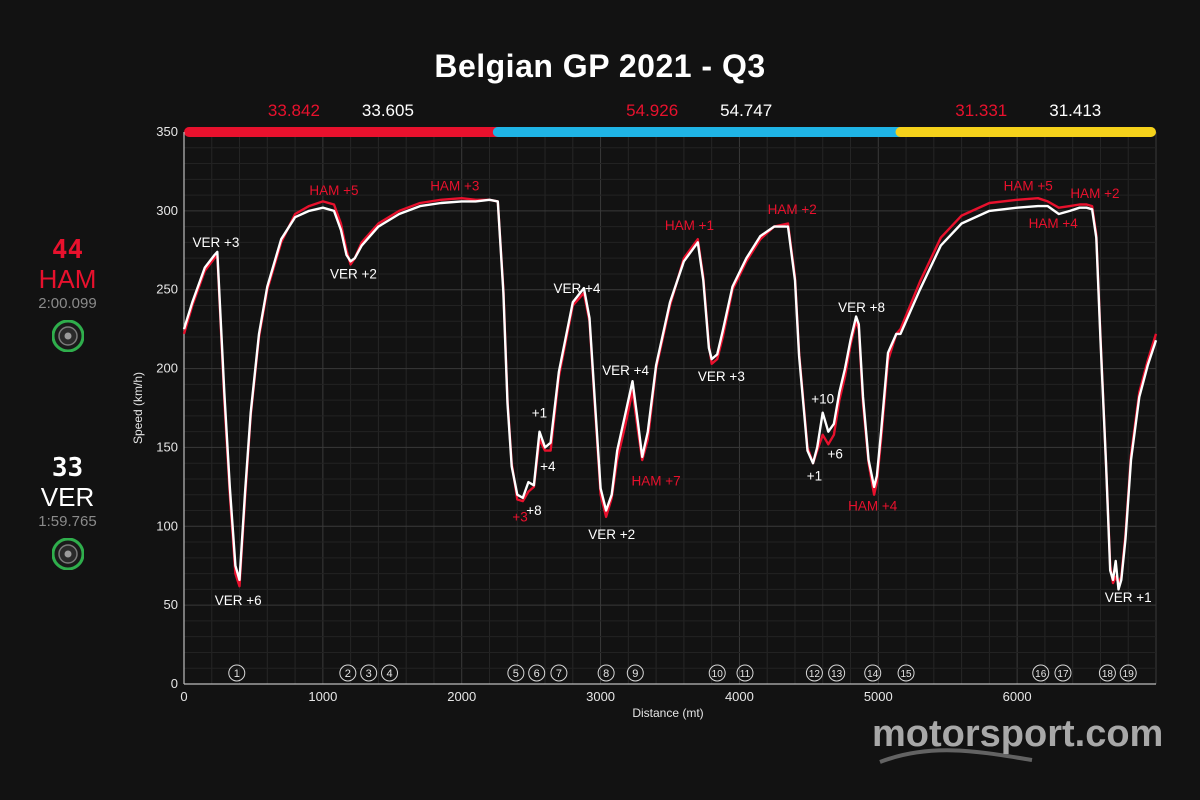 Image resolution: width=1200 pixels, height=800 pixels. I want to click on corner-label: 15, so click(906, 674).